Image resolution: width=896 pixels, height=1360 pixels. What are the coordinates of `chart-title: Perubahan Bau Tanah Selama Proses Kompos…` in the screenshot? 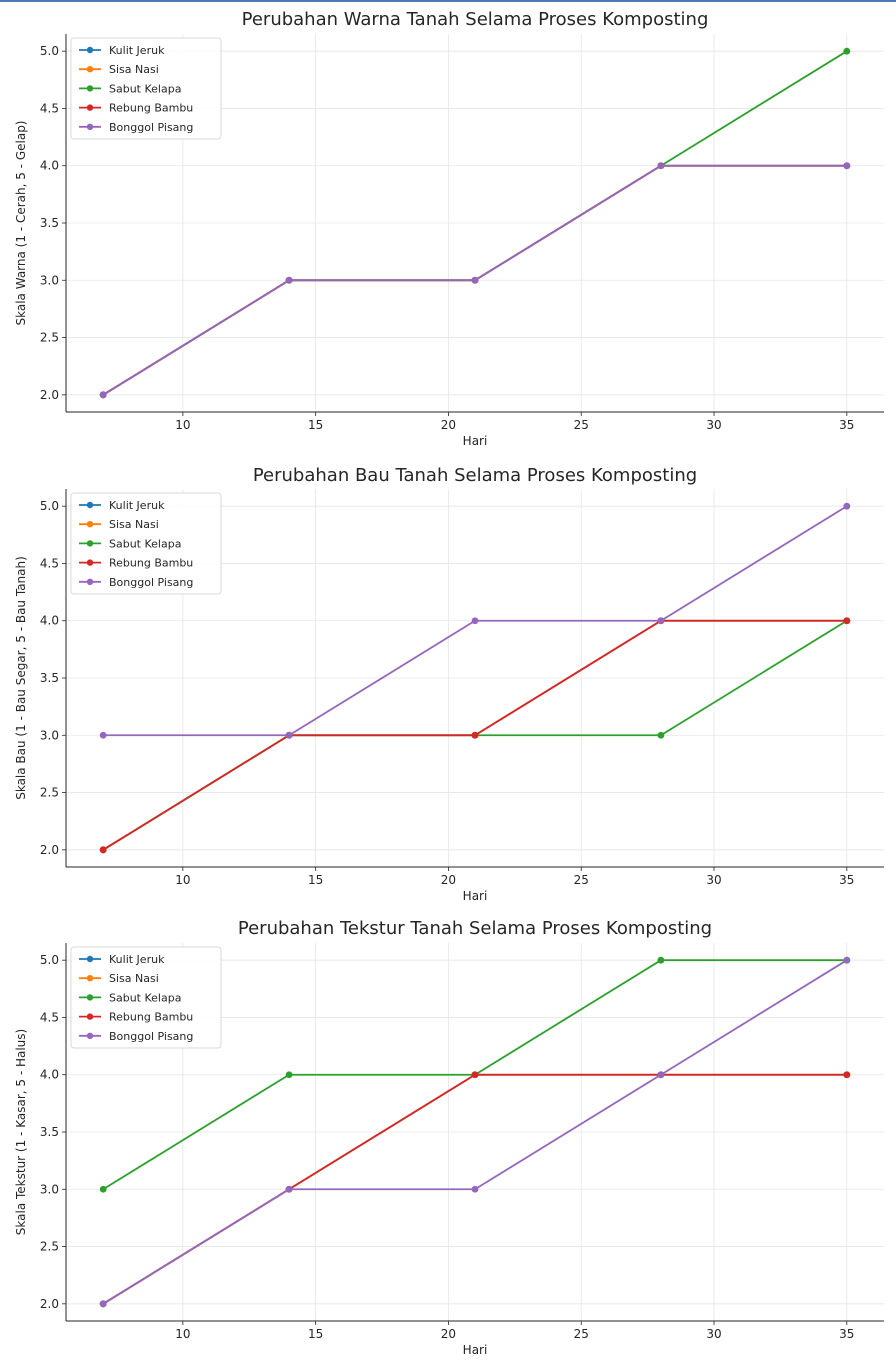 It's located at (475, 475).